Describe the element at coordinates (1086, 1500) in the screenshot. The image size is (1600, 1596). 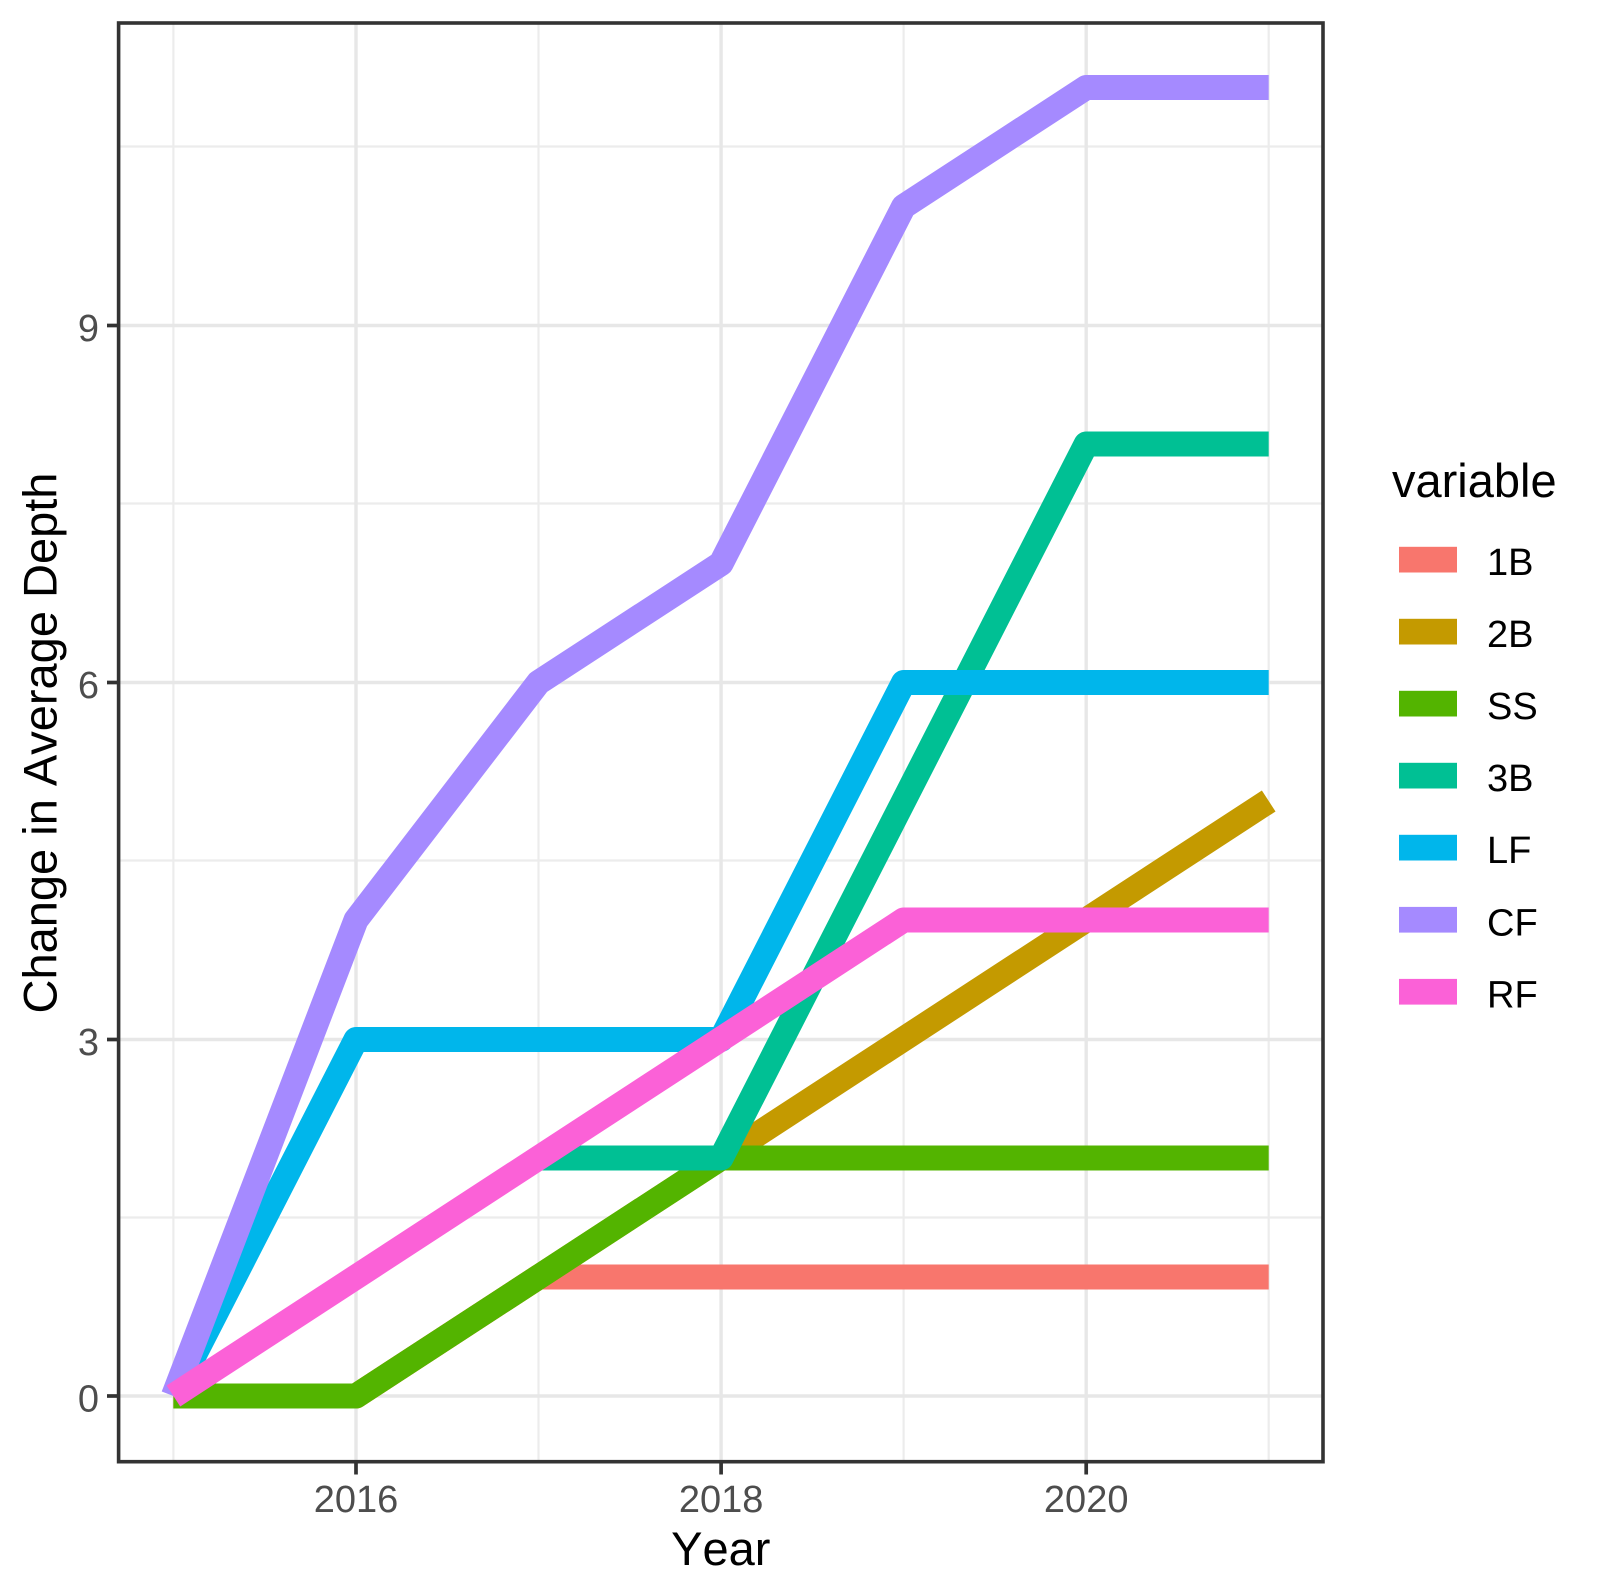
I see `svg-text: 2020` at that location.